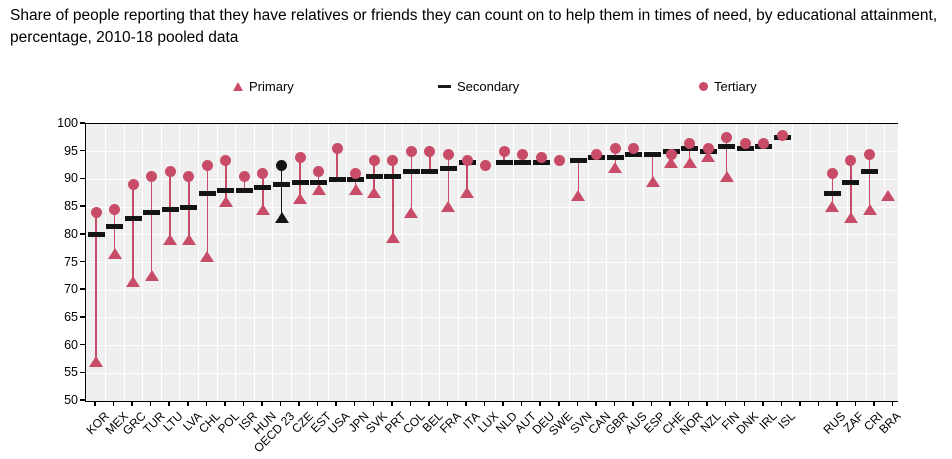 This screenshot has height=459, width=952. Describe the element at coordinates (488, 86) in the screenshot. I see `legend-label-secondary: Secondary` at that location.